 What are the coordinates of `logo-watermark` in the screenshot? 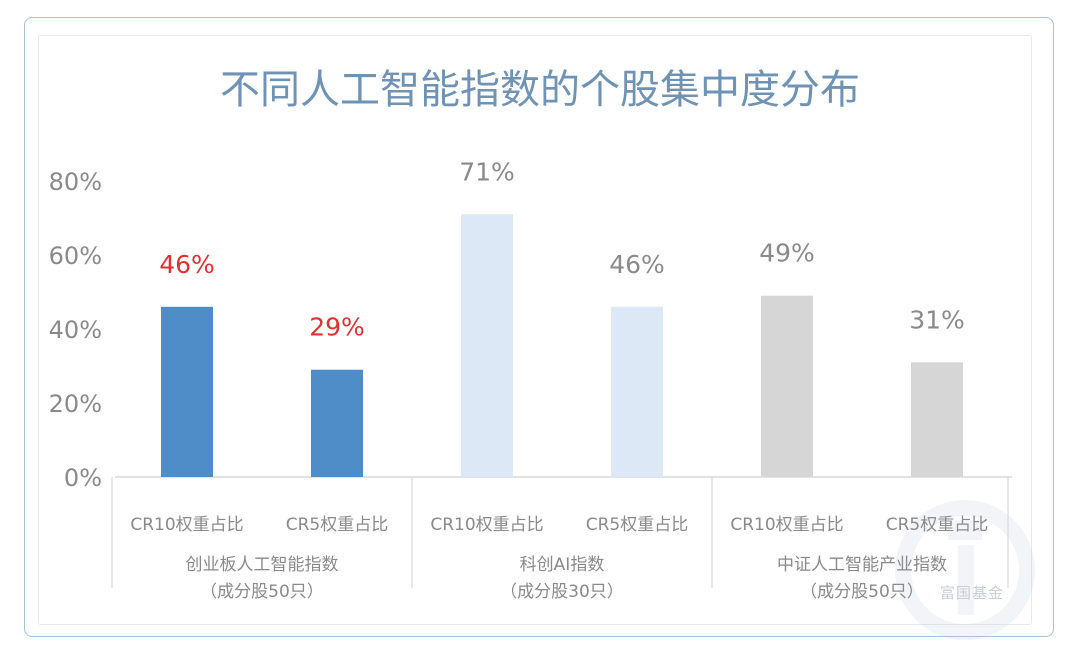 It's located at (965, 570).